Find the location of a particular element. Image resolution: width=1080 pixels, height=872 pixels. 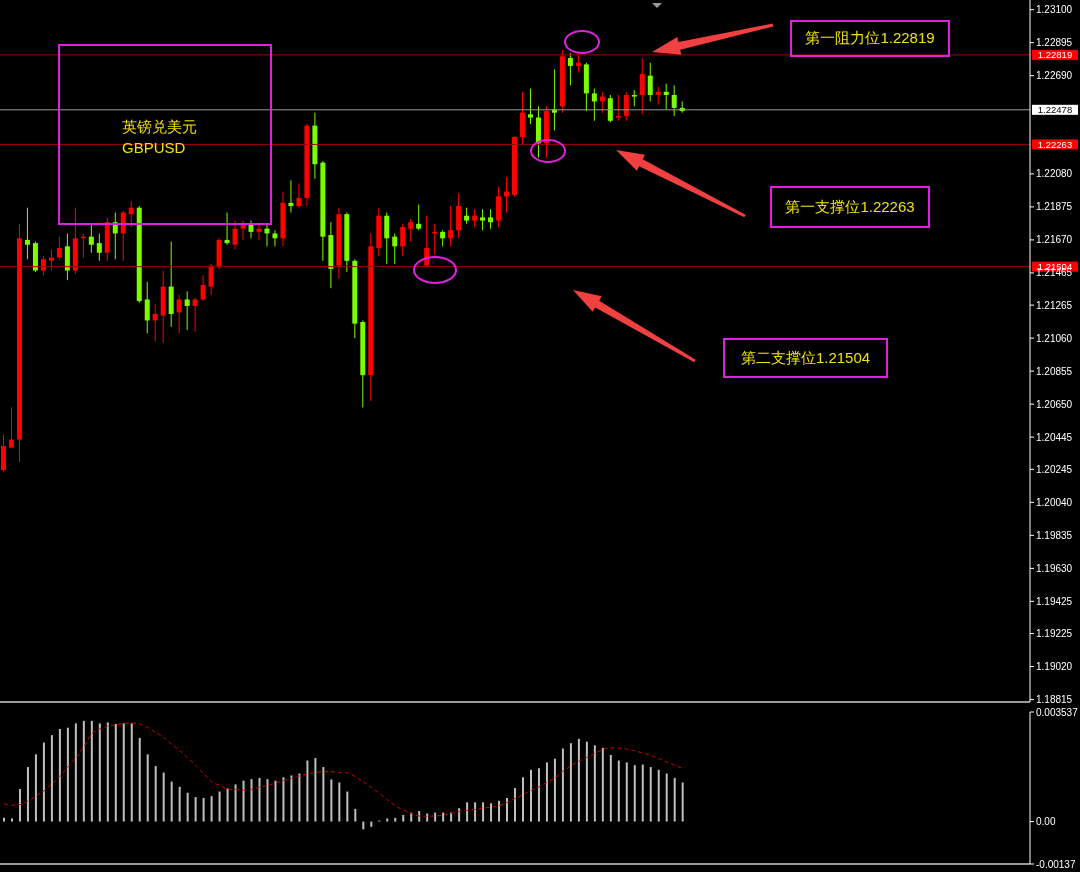

y-tick-label: 1.20040 is located at coordinates (1054, 502).